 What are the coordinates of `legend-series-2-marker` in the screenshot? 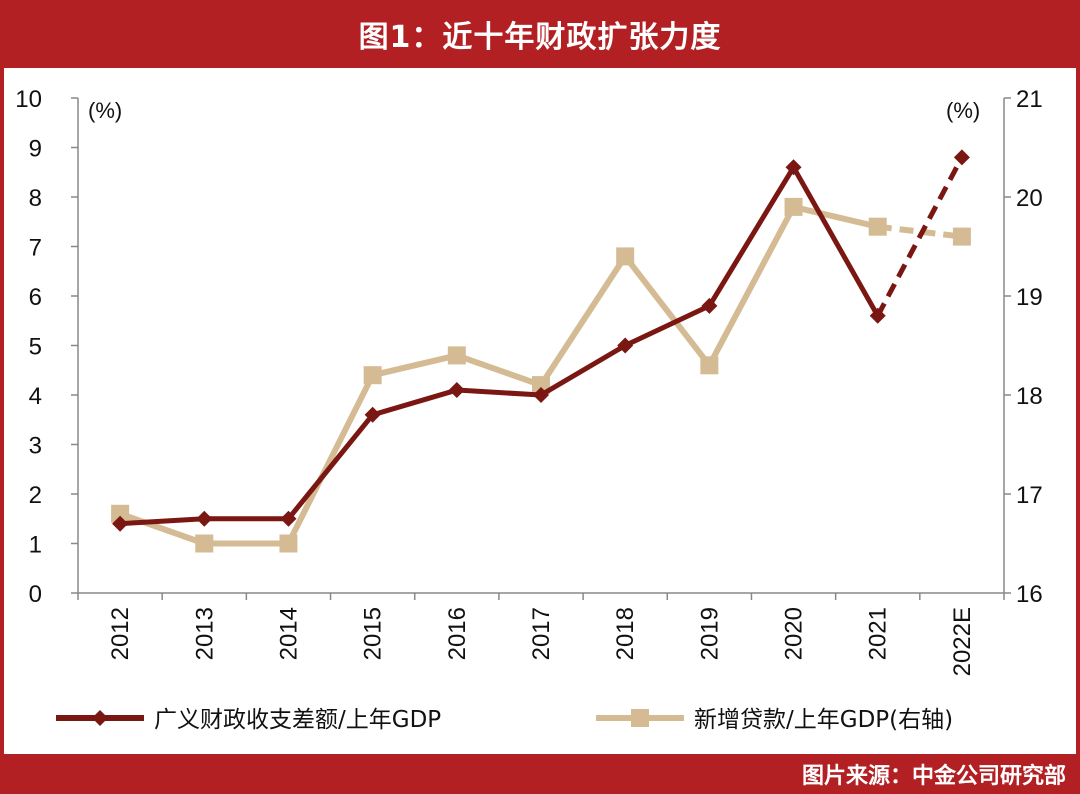 It's located at (640, 718).